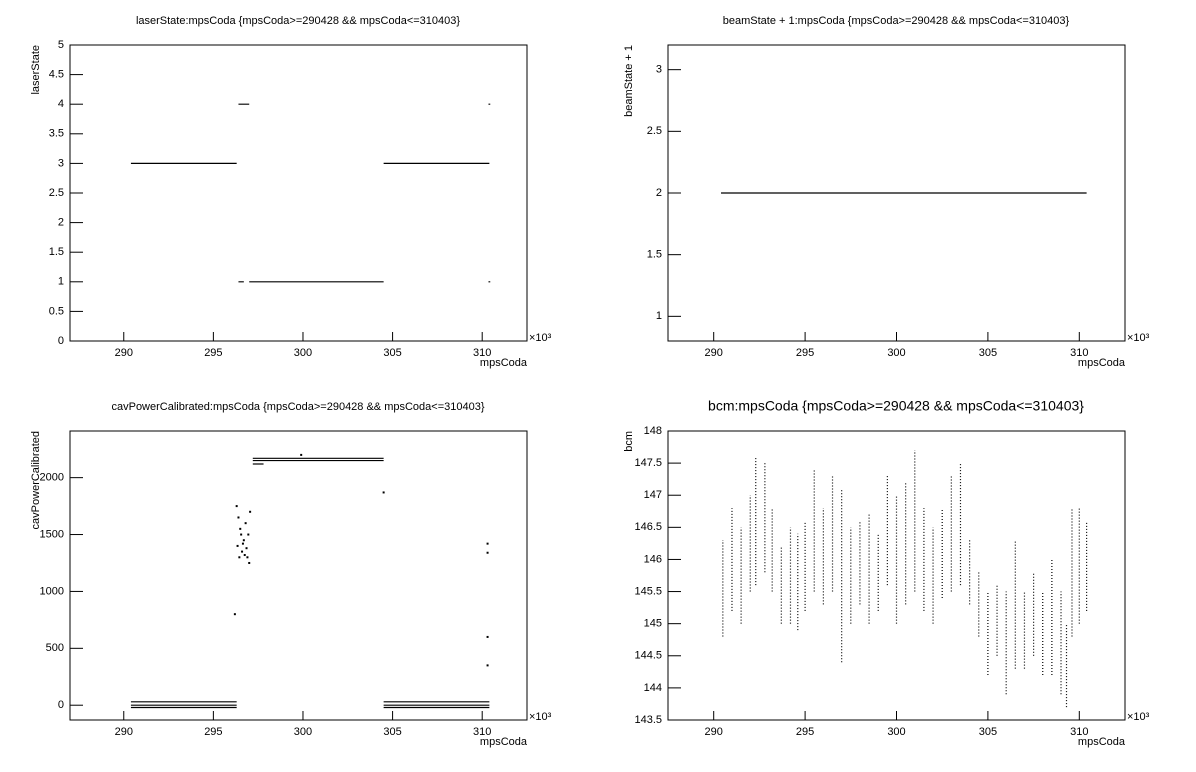  Describe the element at coordinates (653, 688) in the screenshot. I see `y-tick-label: 144` at that location.